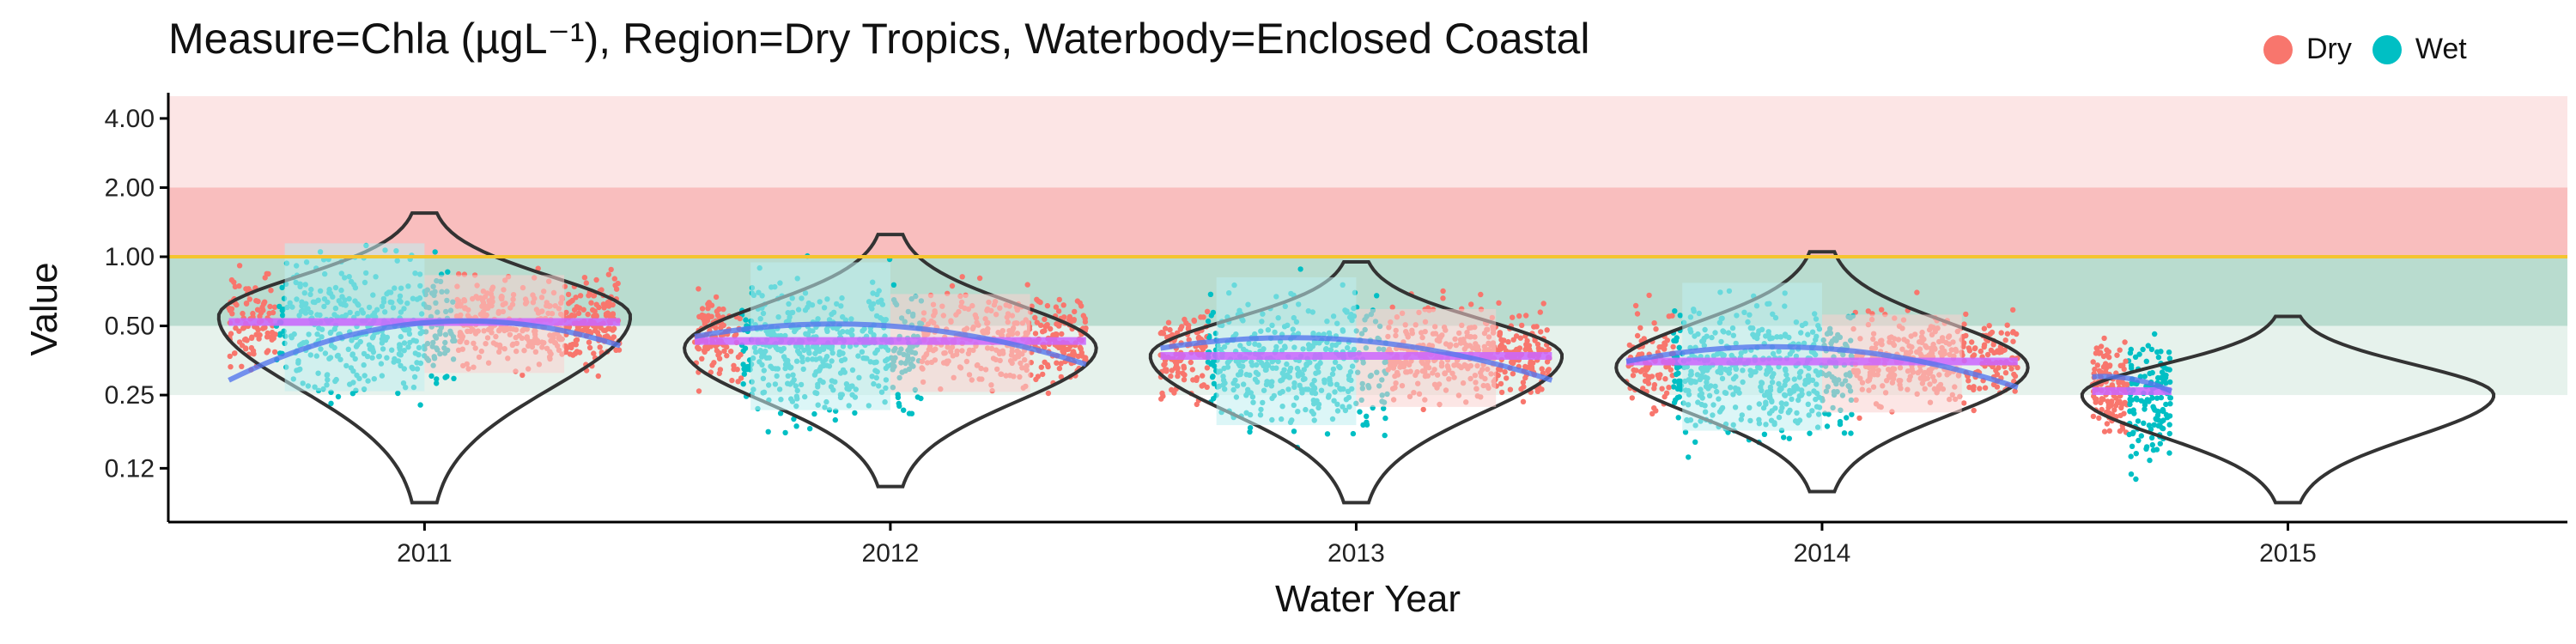 The width and height of the screenshot is (2576, 644). What do you see at coordinates (2288, 554) in the screenshot?
I see `x-tick-label: 2015` at bounding box center [2288, 554].